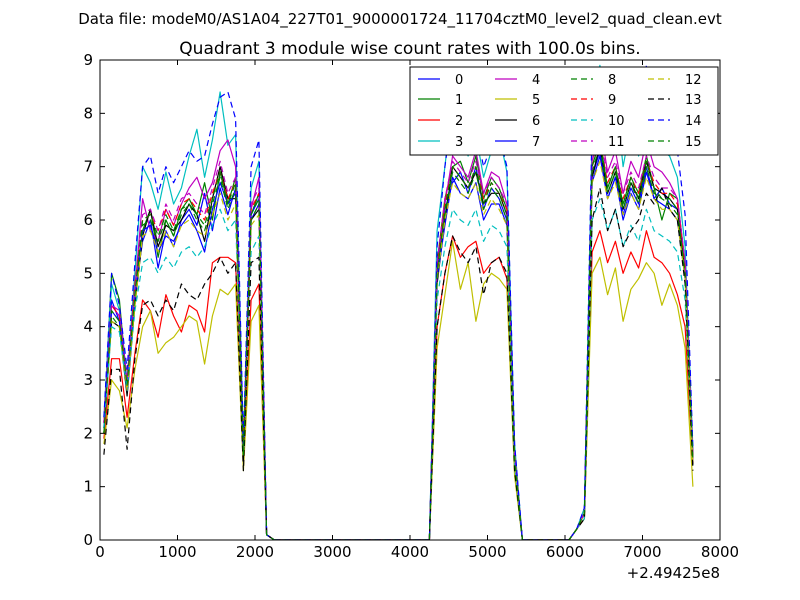 The width and height of the screenshot is (800, 600). I want to click on legend-label-9: 9, so click(612, 100).